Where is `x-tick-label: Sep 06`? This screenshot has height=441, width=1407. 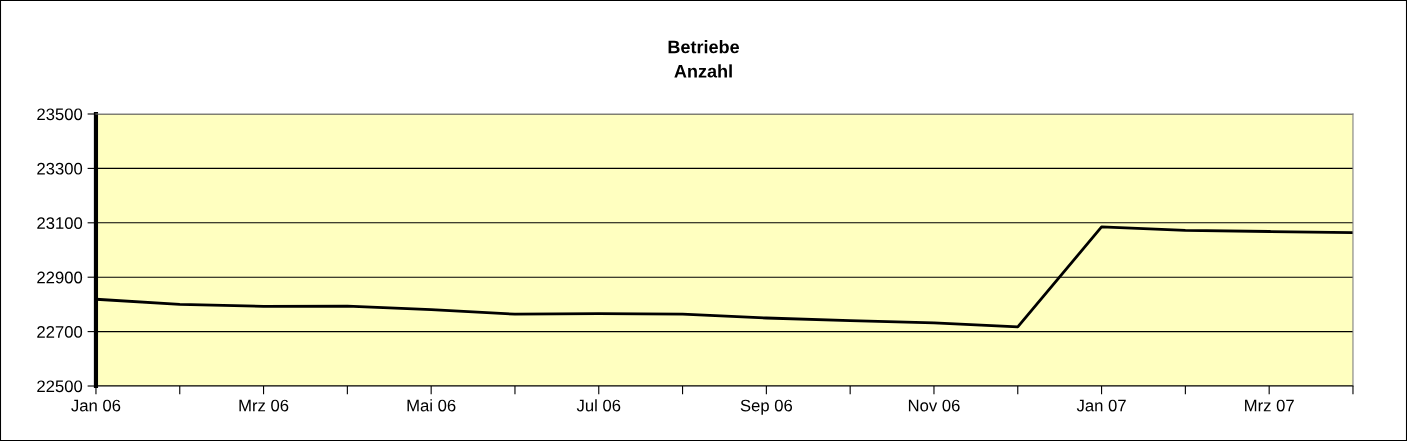 x-tick-label: Sep 06 is located at coordinates (766, 407).